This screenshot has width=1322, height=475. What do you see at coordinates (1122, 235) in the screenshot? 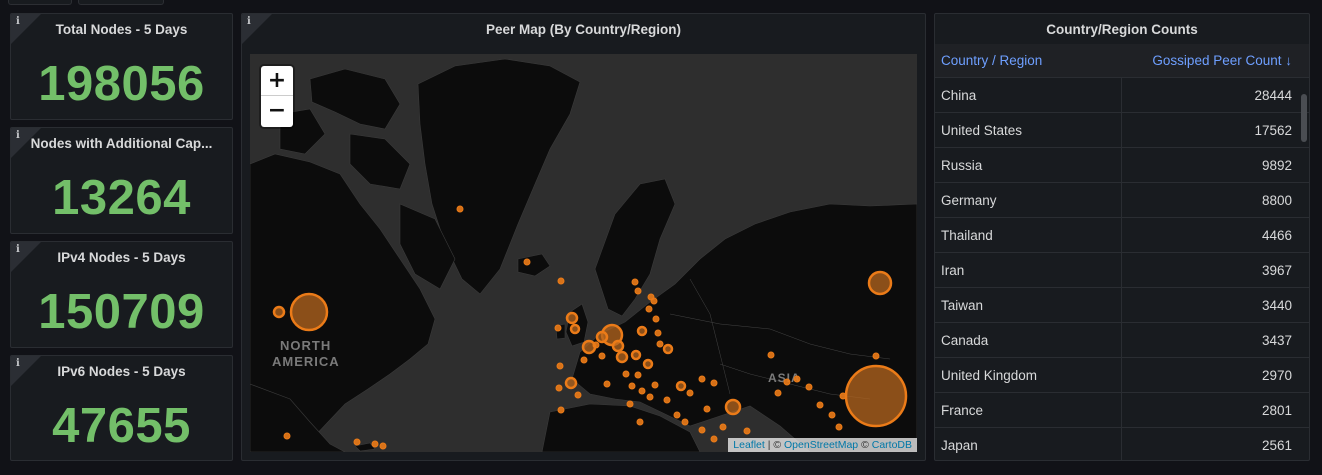
I see `table-row: Thailand 4466` at bounding box center [1122, 235].